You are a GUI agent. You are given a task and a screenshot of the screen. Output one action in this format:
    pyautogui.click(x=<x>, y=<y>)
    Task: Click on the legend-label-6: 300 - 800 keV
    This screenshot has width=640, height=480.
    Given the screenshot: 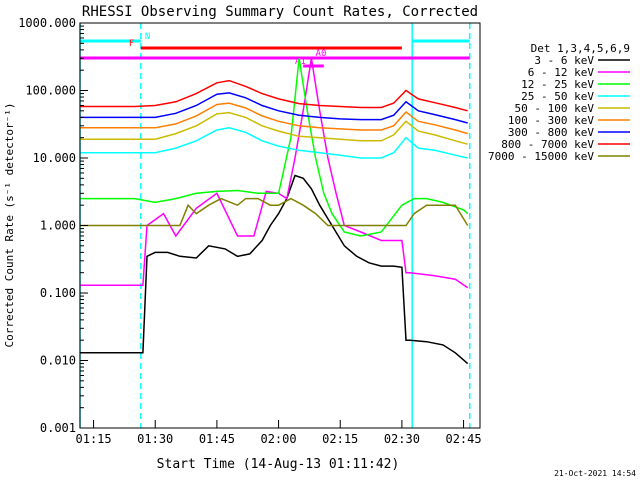 What is the action you would take?
    pyautogui.click(x=551, y=132)
    